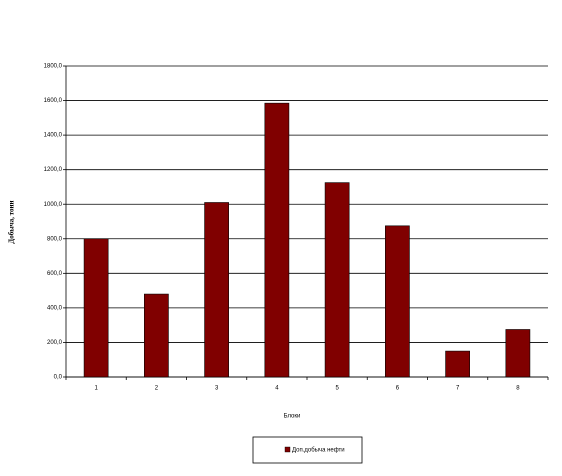 The width and height of the screenshot is (562, 476). What do you see at coordinates (217, 389) in the screenshot?
I see `x-tick-label: 3` at bounding box center [217, 389].